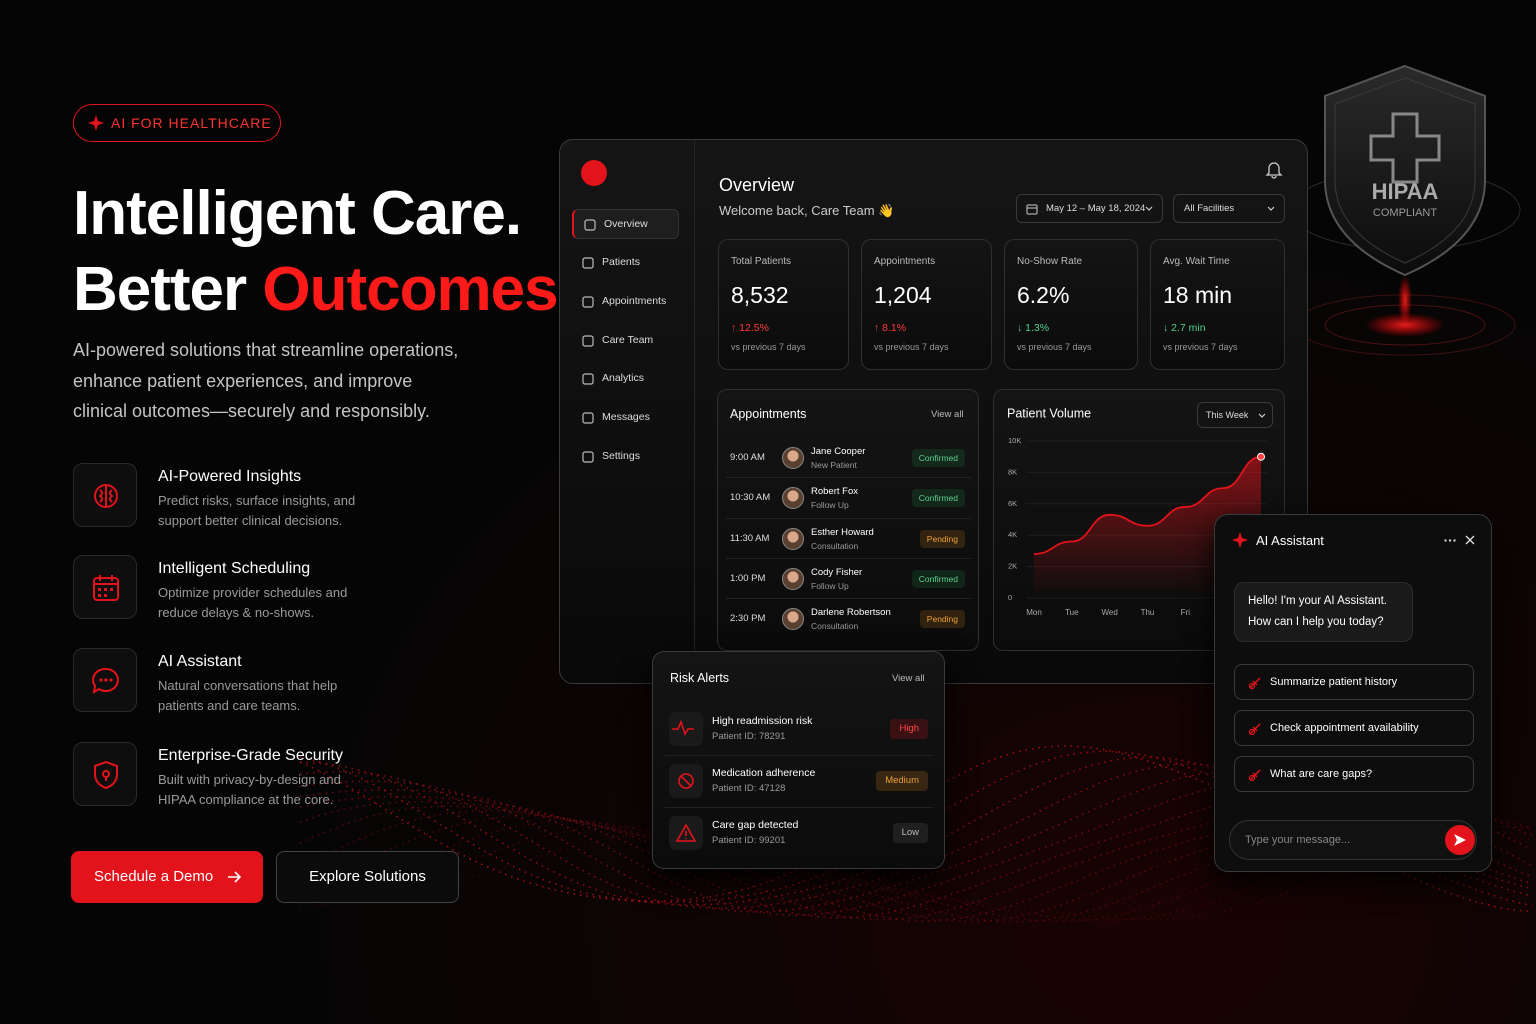 Image resolution: width=1536 pixels, height=1024 pixels. I want to click on line, so click(1147, 505).